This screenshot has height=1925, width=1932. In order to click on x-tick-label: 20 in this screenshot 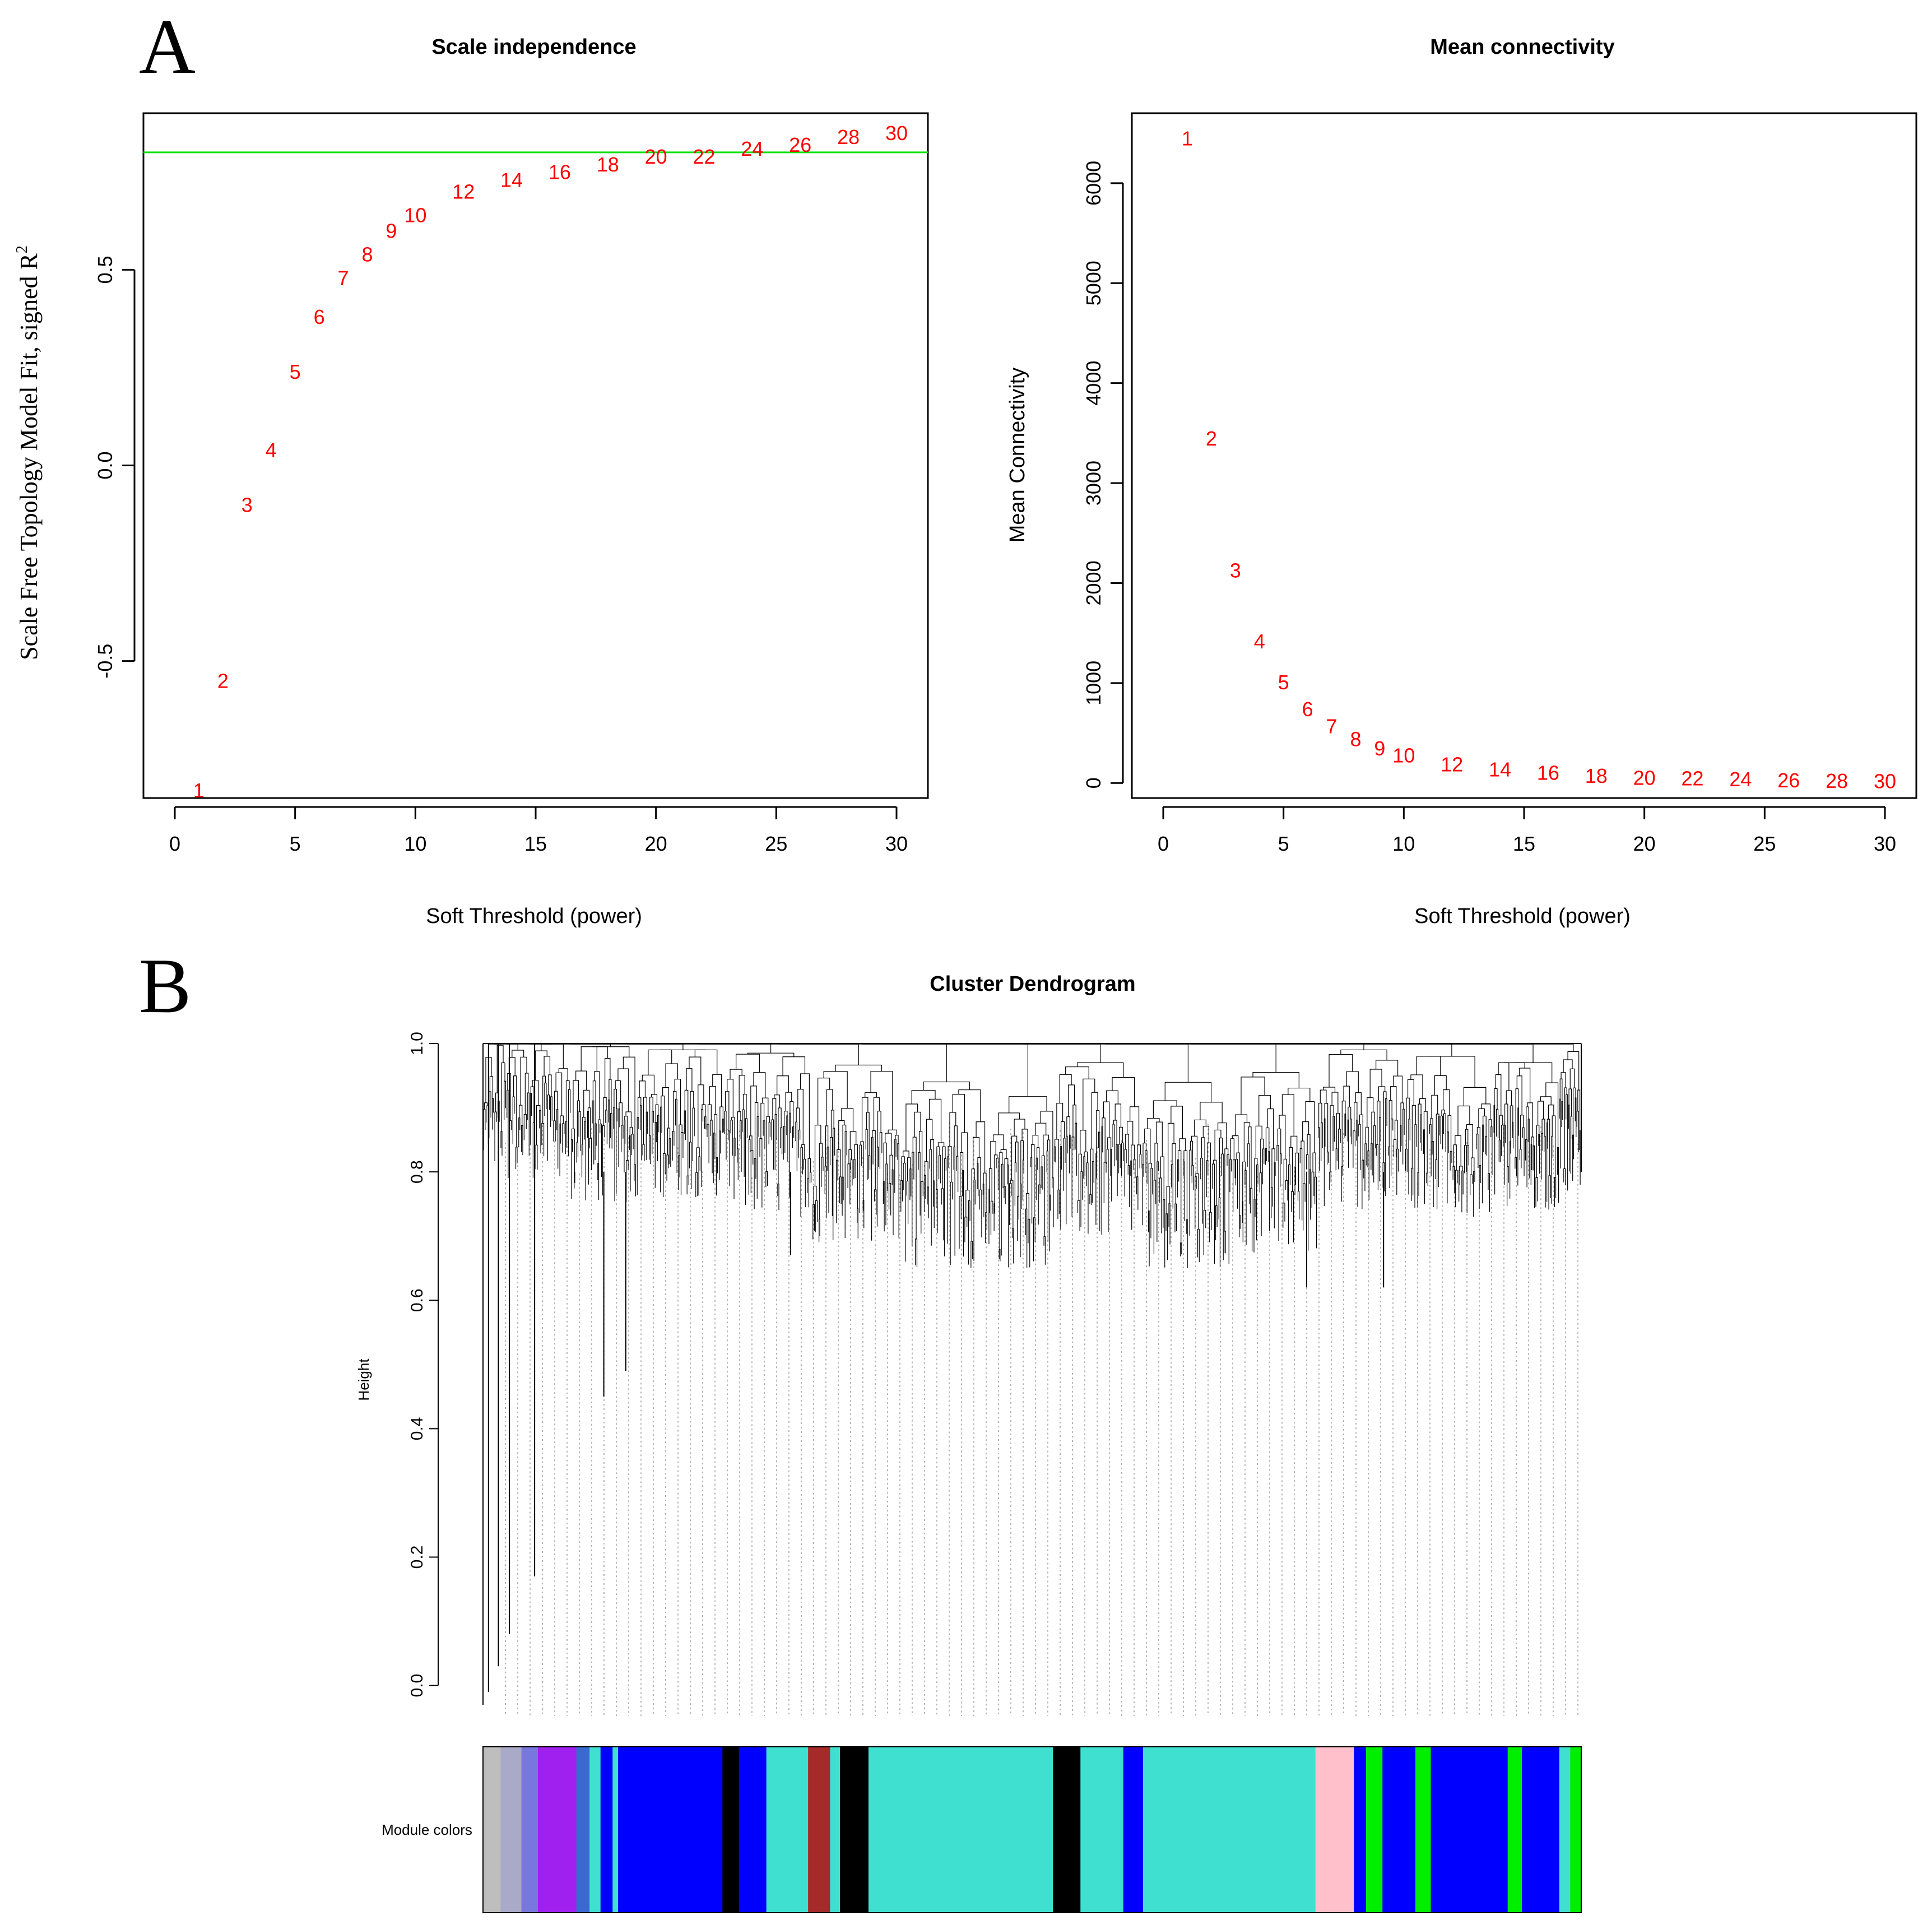, I will do `click(656, 844)`.